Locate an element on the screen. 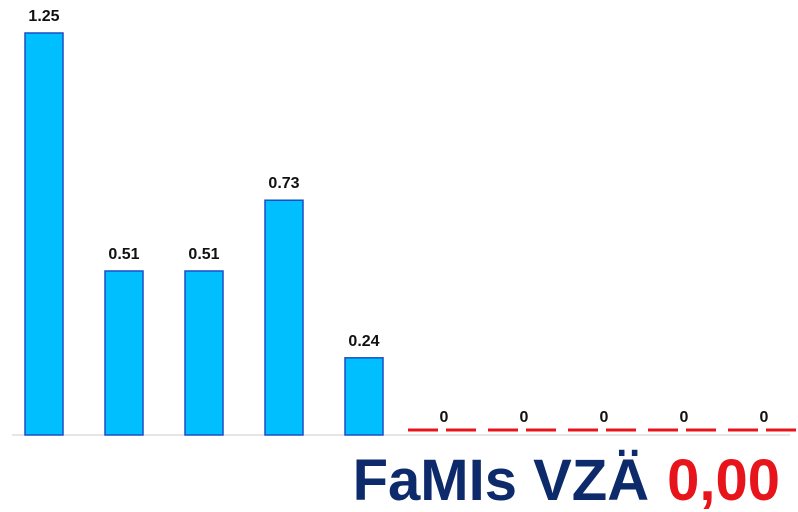  total-label: 0,00 is located at coordinates (723, 480).